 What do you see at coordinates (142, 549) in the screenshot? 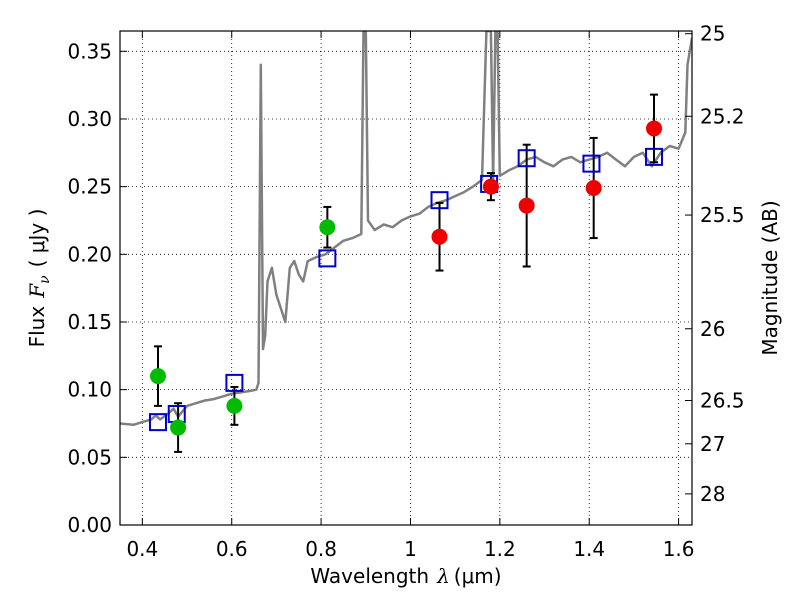
I see `x-tick-label: 0.4` at bounding box center [142, 549].